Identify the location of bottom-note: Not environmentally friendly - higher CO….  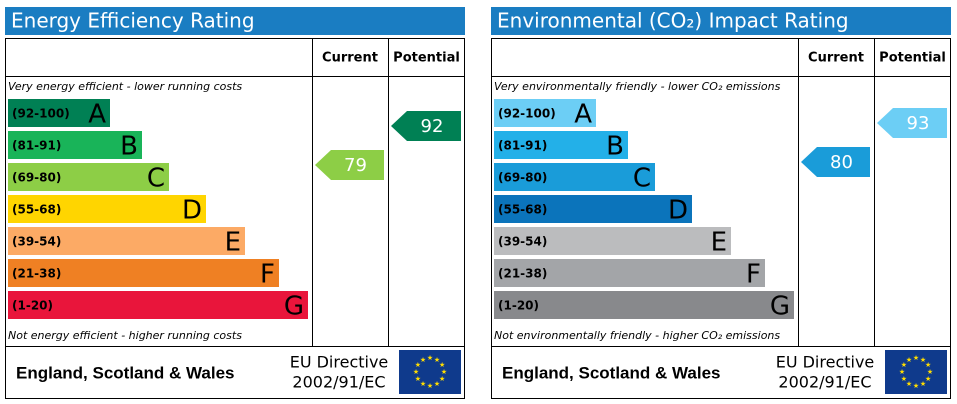
(637, 335).